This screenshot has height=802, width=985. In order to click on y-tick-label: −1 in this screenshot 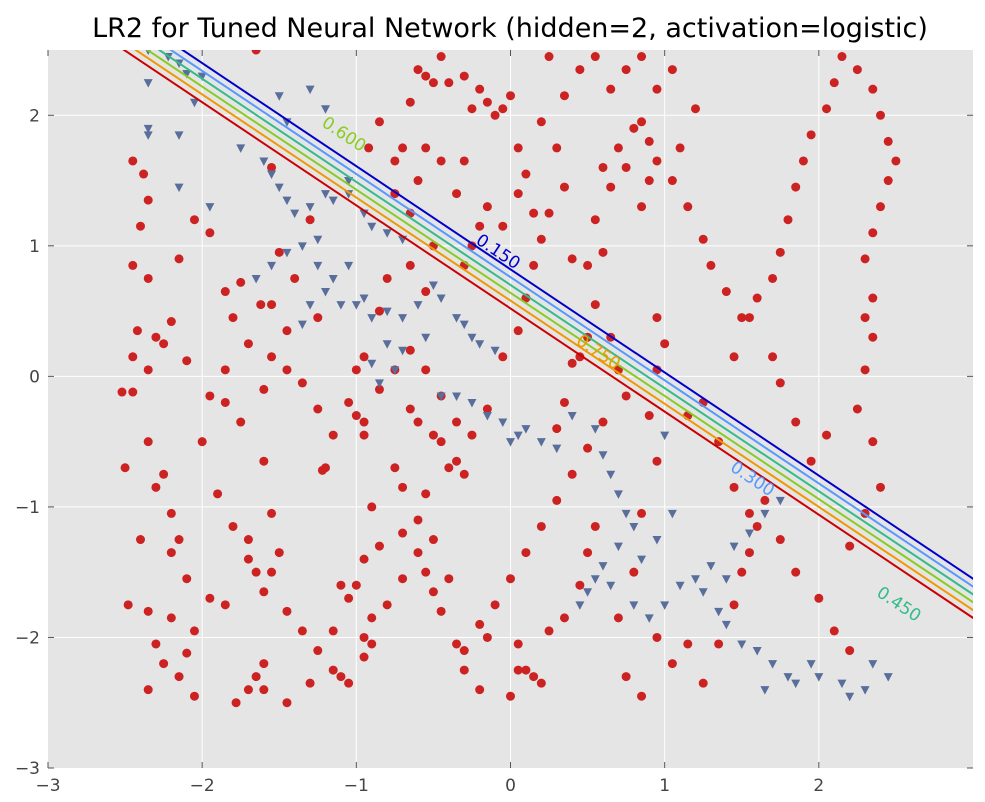, I will do `click(27, 508)`.